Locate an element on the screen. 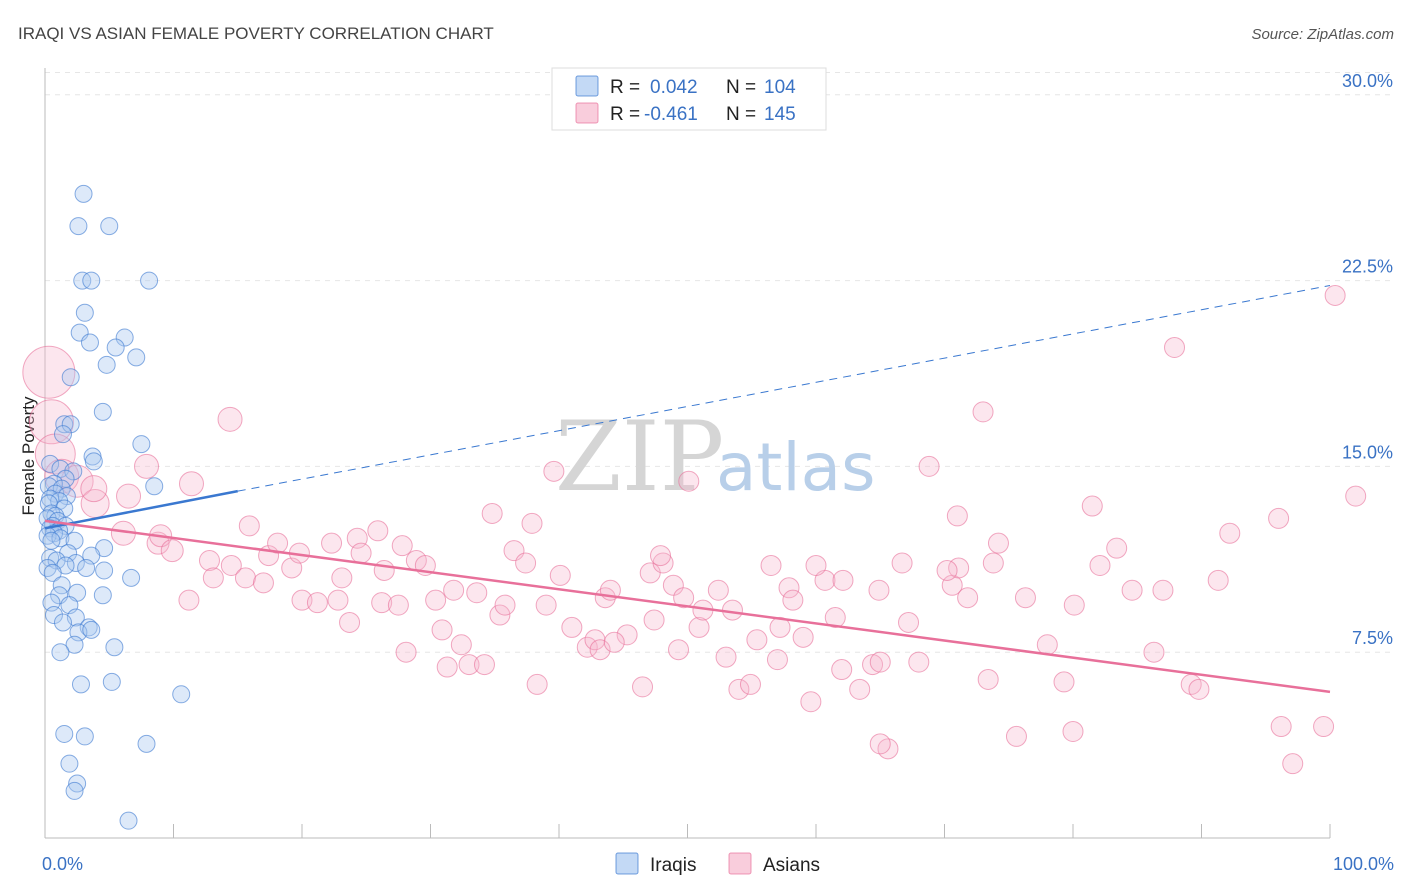  y-tick-label-2: 22.5% is located at coordinates (1367, 267).